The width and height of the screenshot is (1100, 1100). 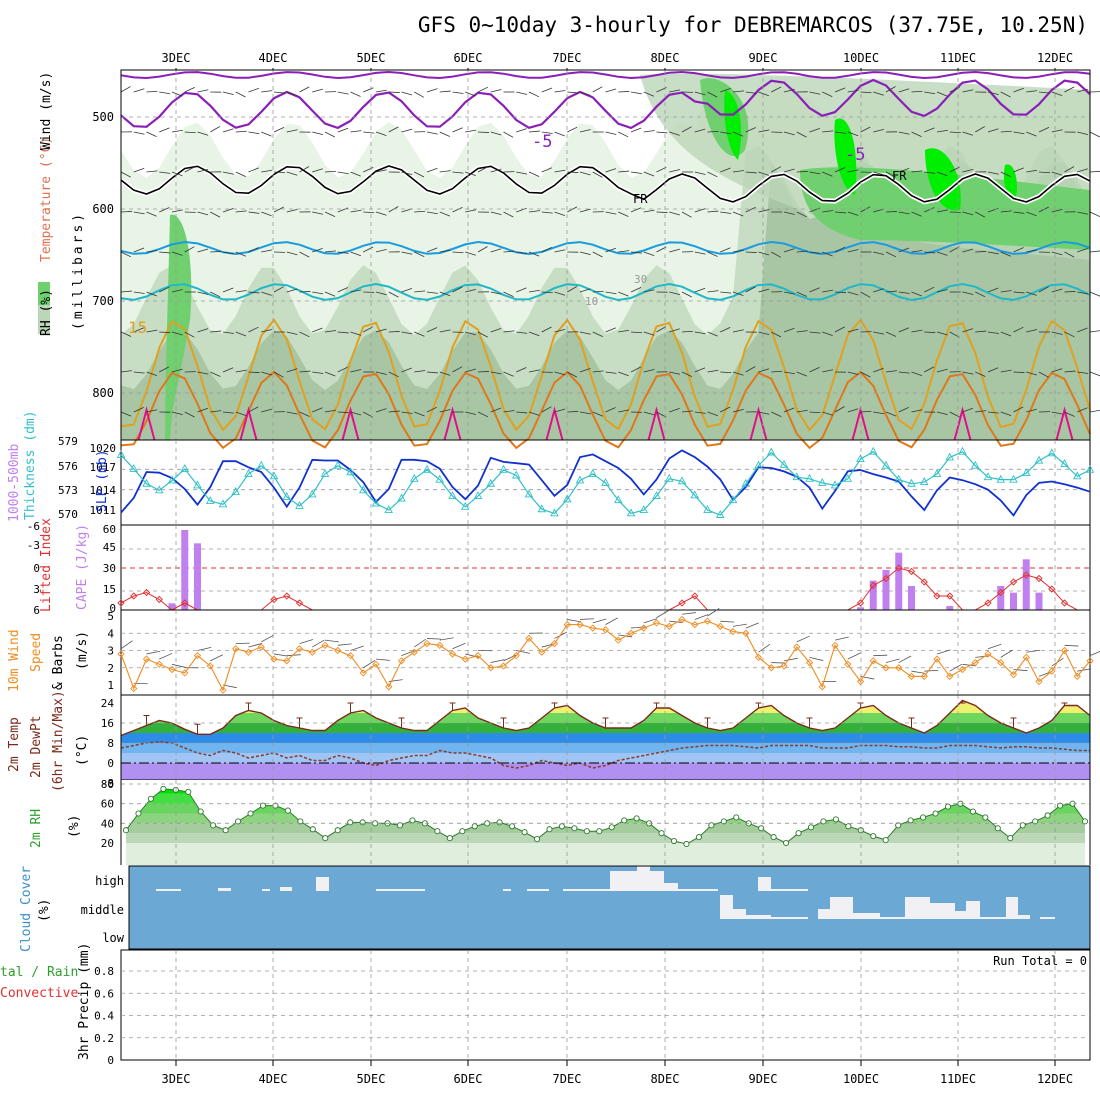 I want to click on cape-bar, so click(x=1013, y=601).